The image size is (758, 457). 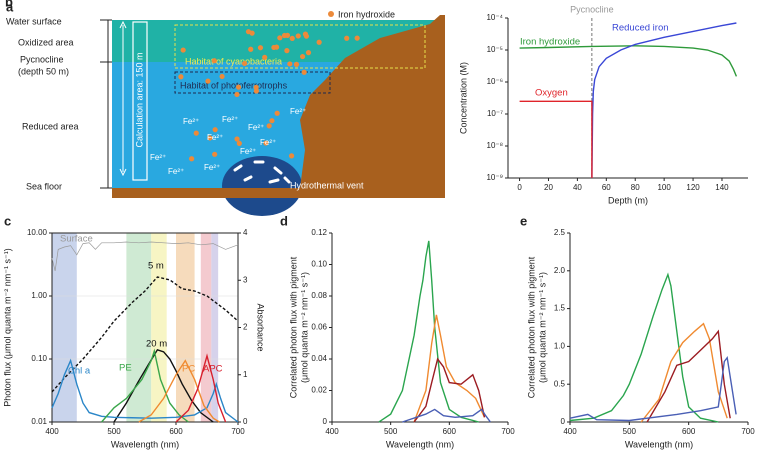 I want to click on panel-label: e, so click(x=523, y=220).